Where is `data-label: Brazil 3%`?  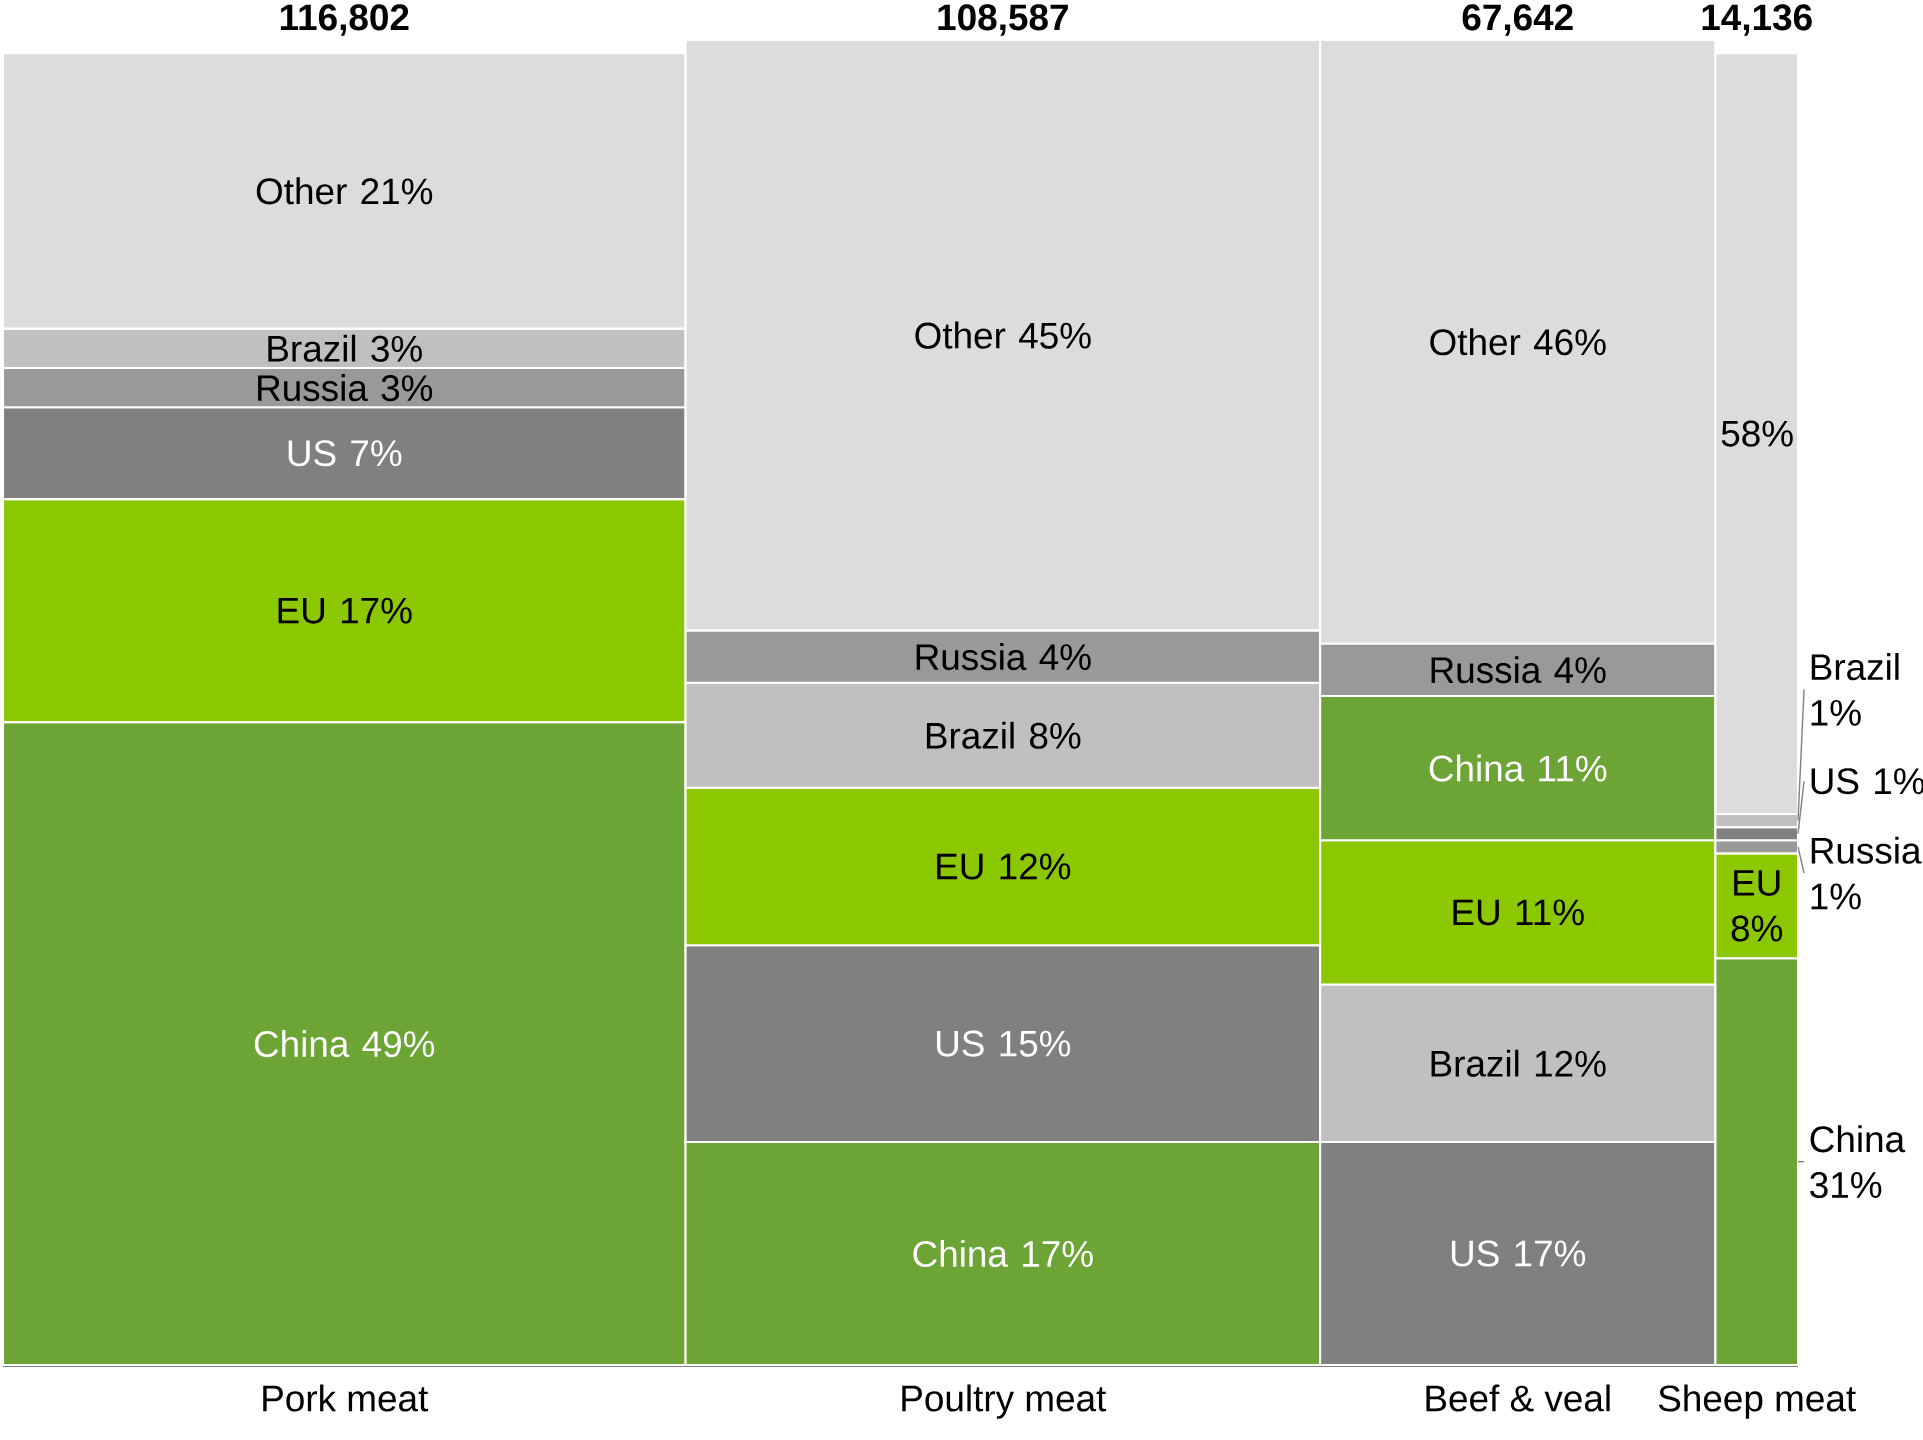 data-label: Brazil 3% is located at coordinates (345, 348).